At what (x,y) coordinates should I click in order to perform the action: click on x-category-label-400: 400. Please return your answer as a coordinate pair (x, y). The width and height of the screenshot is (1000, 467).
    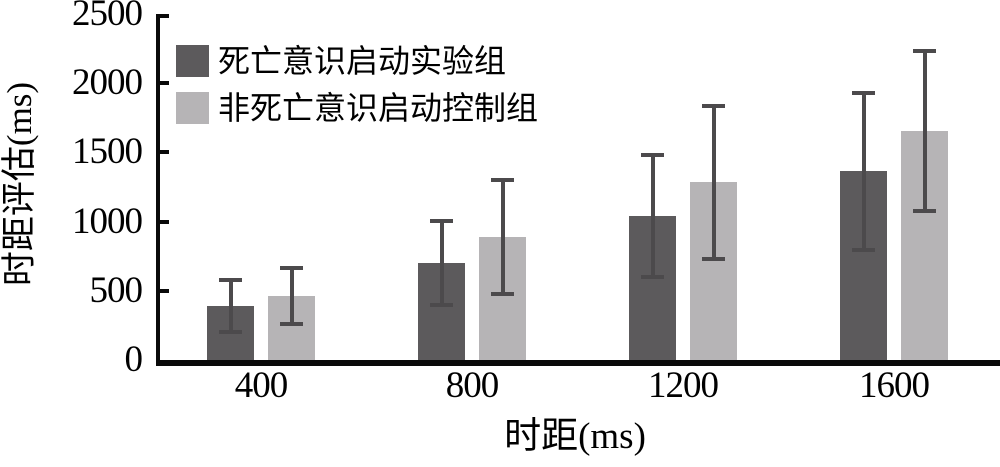
    Looking at the image, I should click on (261, 385).